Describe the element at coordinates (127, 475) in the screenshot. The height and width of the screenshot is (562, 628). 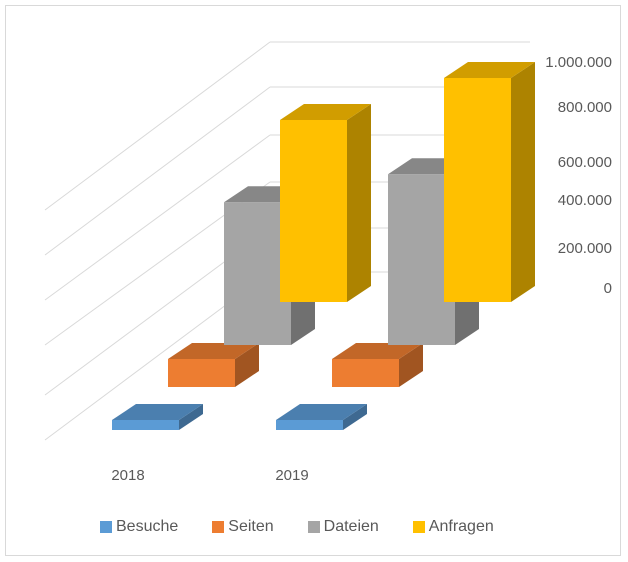
I see `x-category-label: 2018` at that location.